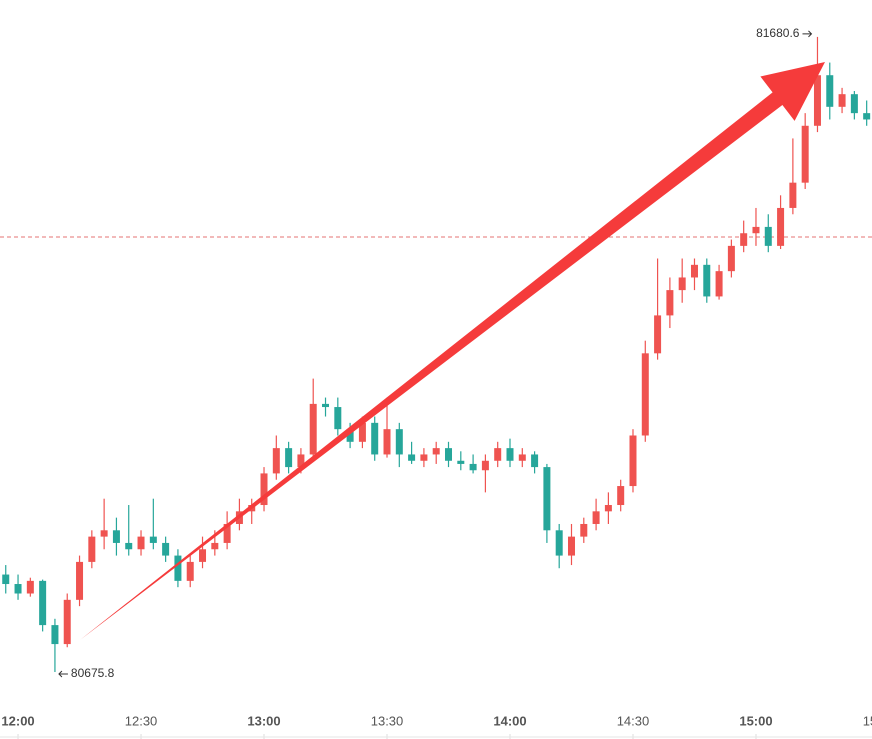 Image resolution: width=872 pixels, height=739 pixels. What do you see at coordinates (63, 674) in the screenshot?
I see `low-arrow` at bounding box center [63, 674].